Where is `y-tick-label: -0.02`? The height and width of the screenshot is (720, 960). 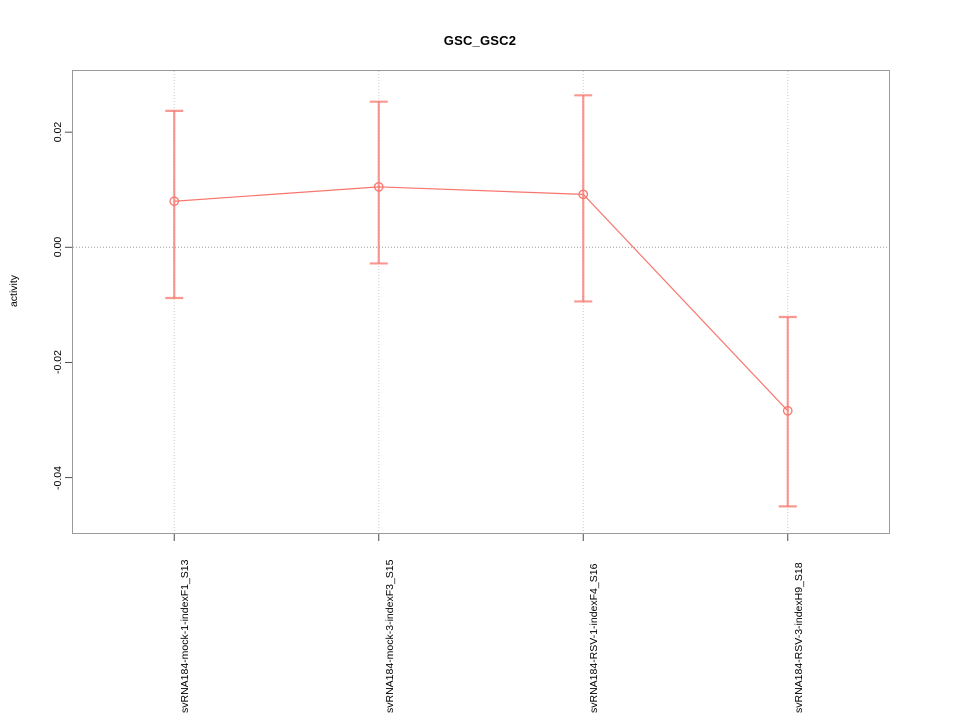
y-tick-label: -0.02 is located at coordinates (58, 362).